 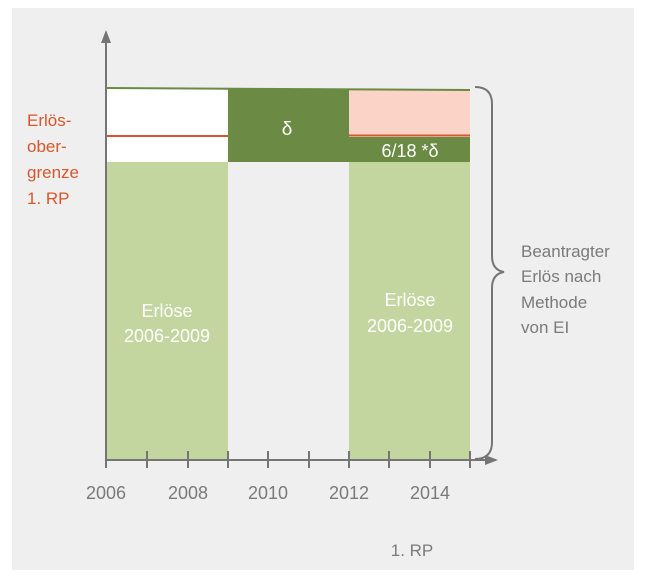 I want to click on top-band-left, so click(x=167, y=125).